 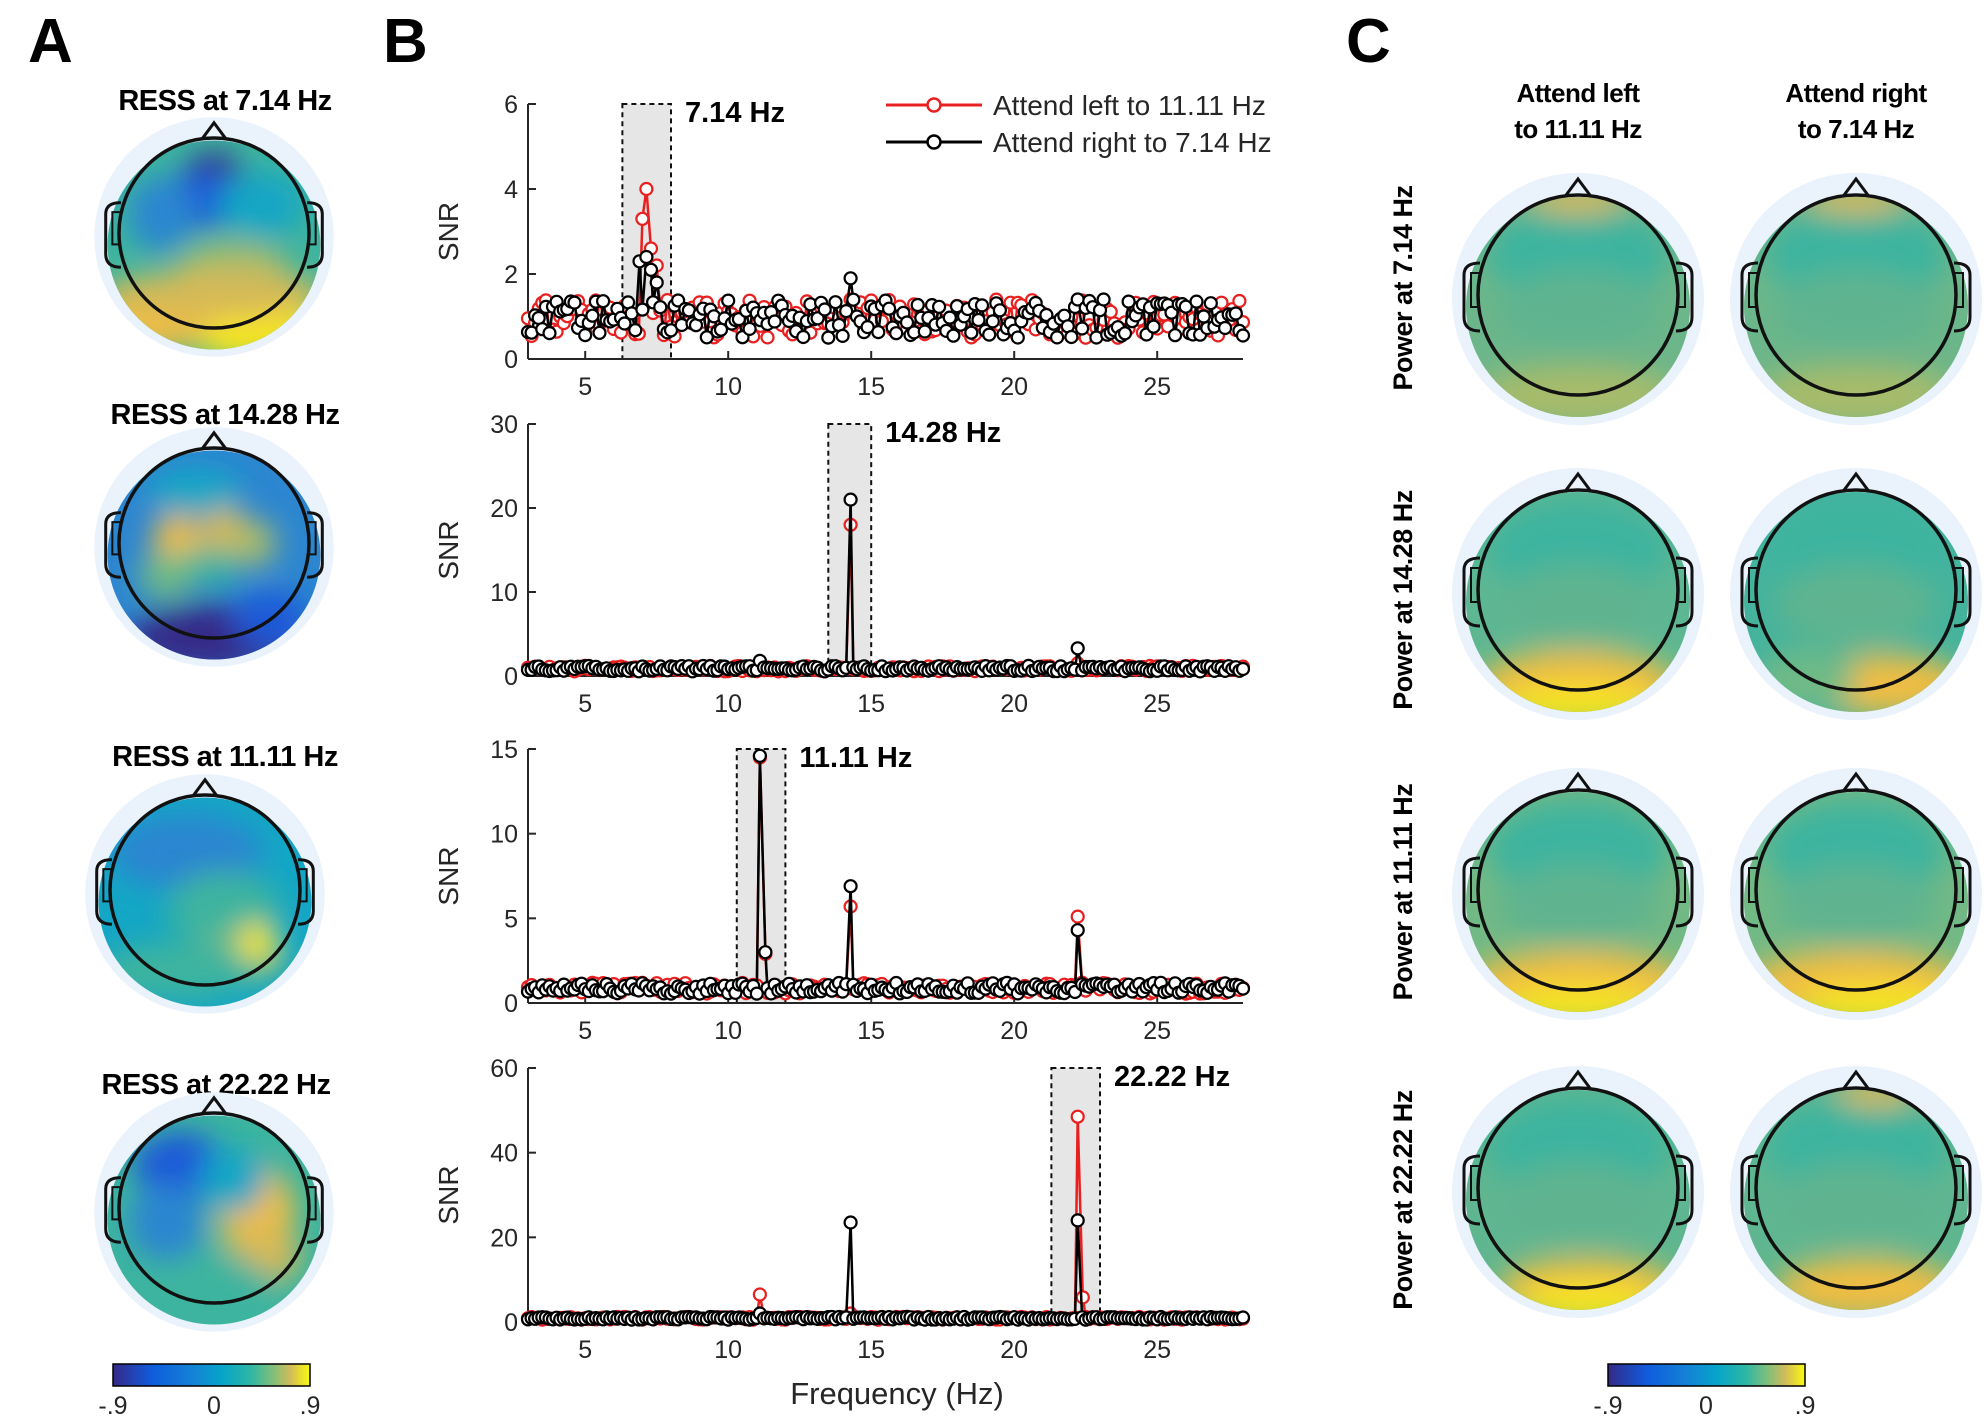 What do you see at coordinates (1132, 142) in the screenshot?
I see `legend-entry-attend-right: Attend right to 7.14 Hz` at bounding box center [1132, 142].